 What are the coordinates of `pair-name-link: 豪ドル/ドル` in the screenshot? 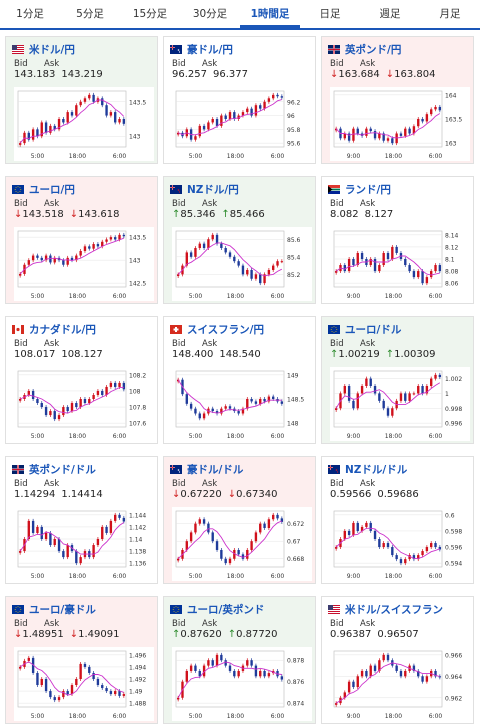 It's located at (215, 469).